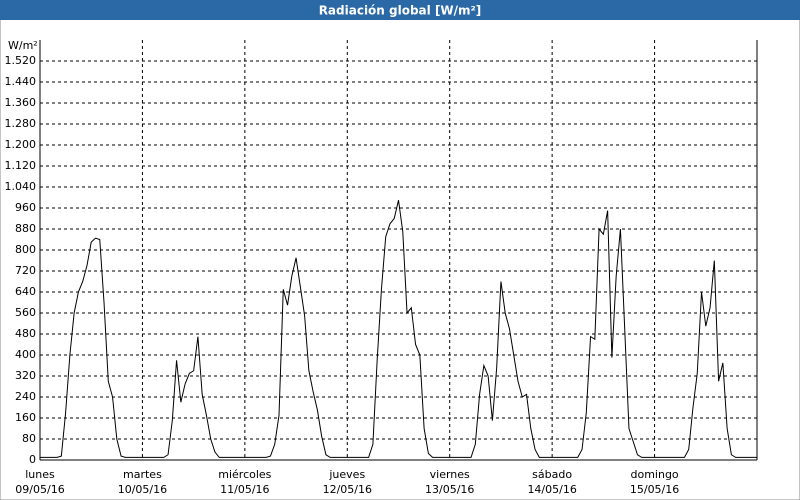  What do you see at coordinates (40, 474) in the screenshot?
I see `x-tick-label: lunes` at bounding box center [40, 474].